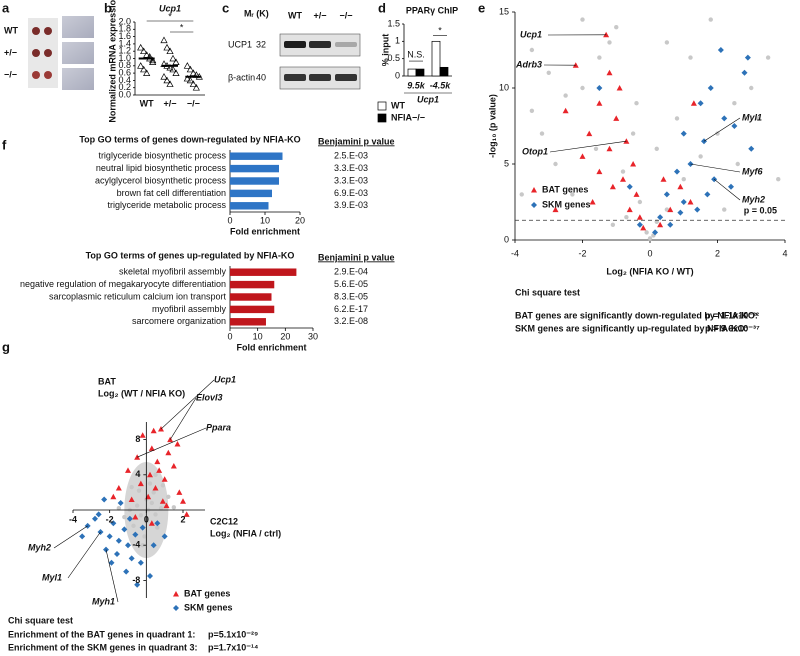  What do you see at coordinates (124, 36) in the screenshot?
I see `y-tick-label: 1.6` at bounding box center [124, 36].